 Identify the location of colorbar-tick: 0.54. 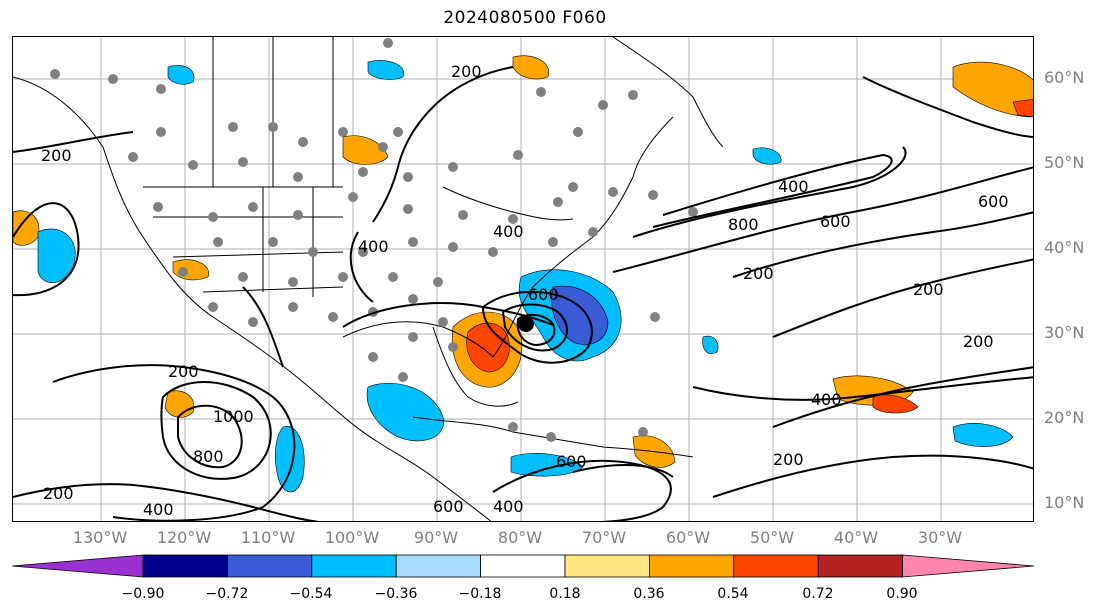
(733, 594).